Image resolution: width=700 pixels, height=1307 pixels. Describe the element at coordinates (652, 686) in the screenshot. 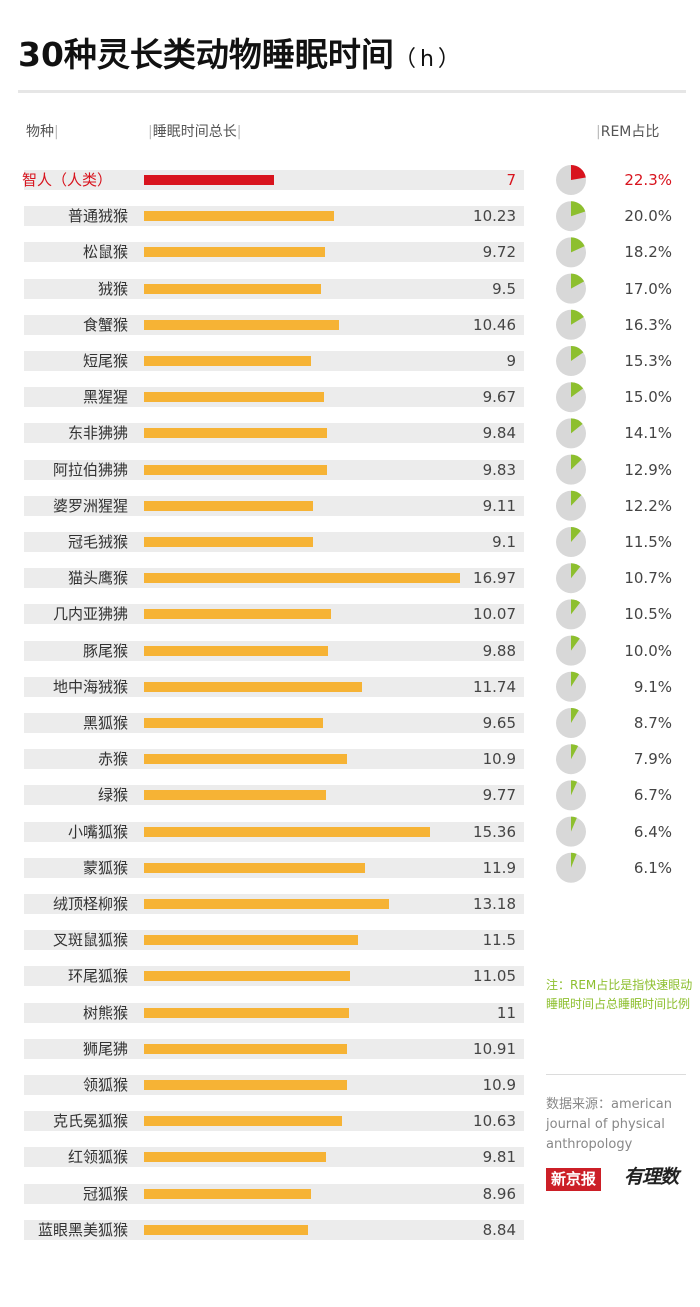

I see `rem-pct-label: 9.1%` at that location.